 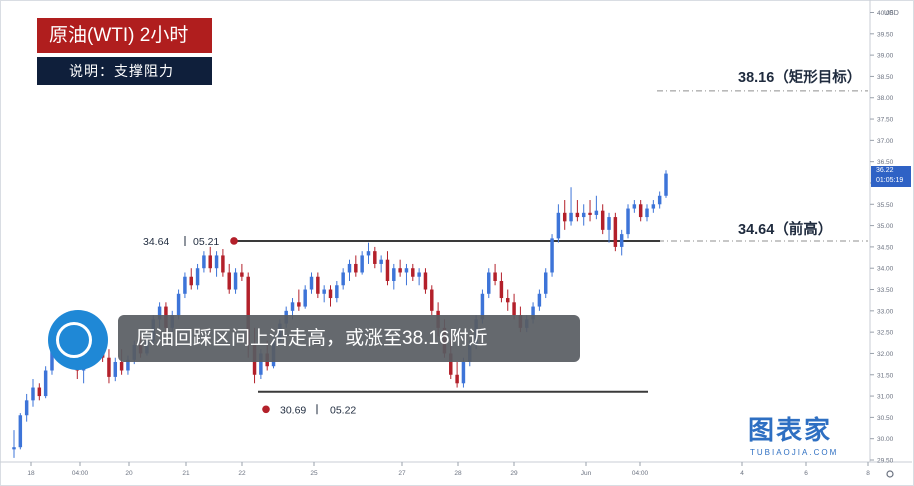 I want to click on x-tick-label: 21, so click(x=186, y=473).